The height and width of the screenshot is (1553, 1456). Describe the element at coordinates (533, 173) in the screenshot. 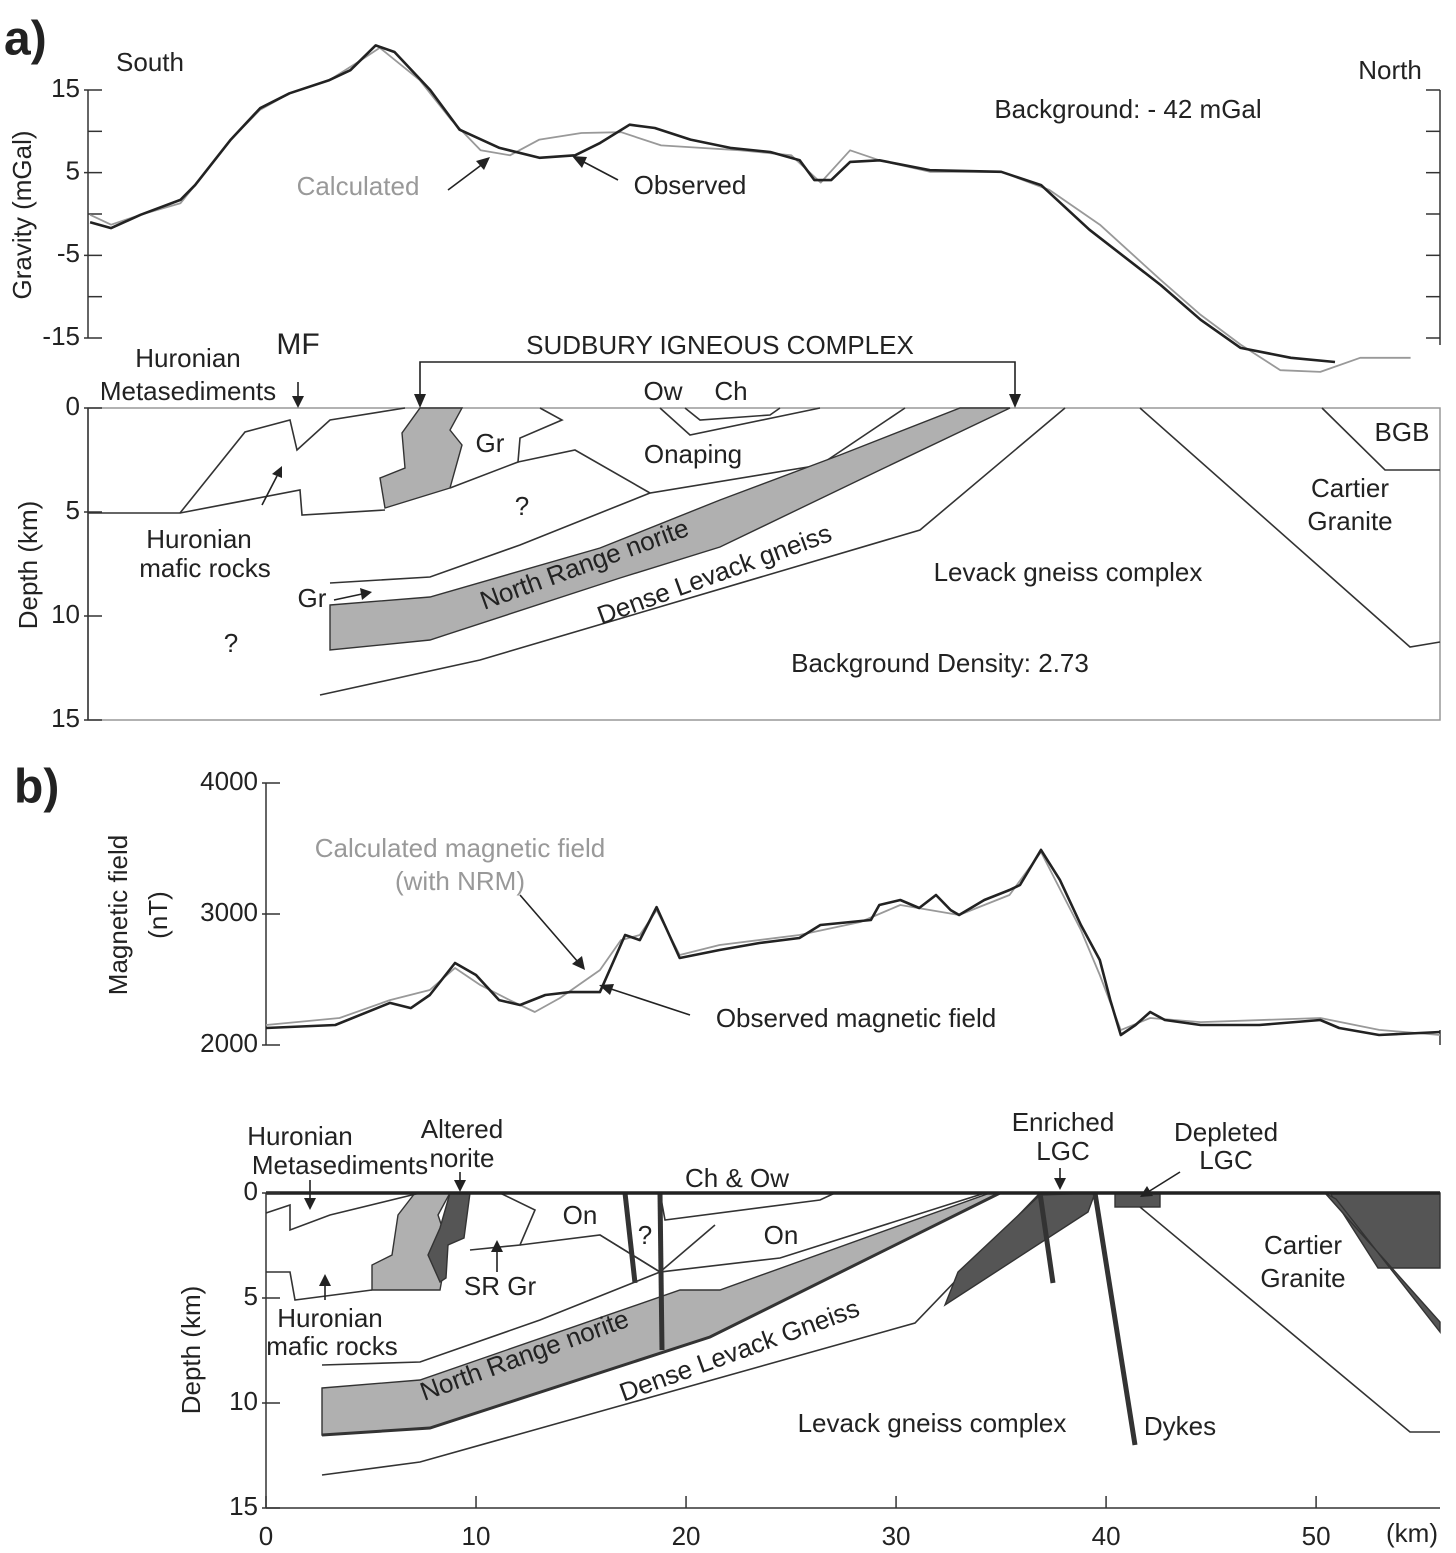

I see `pointer-arrows` at that location.